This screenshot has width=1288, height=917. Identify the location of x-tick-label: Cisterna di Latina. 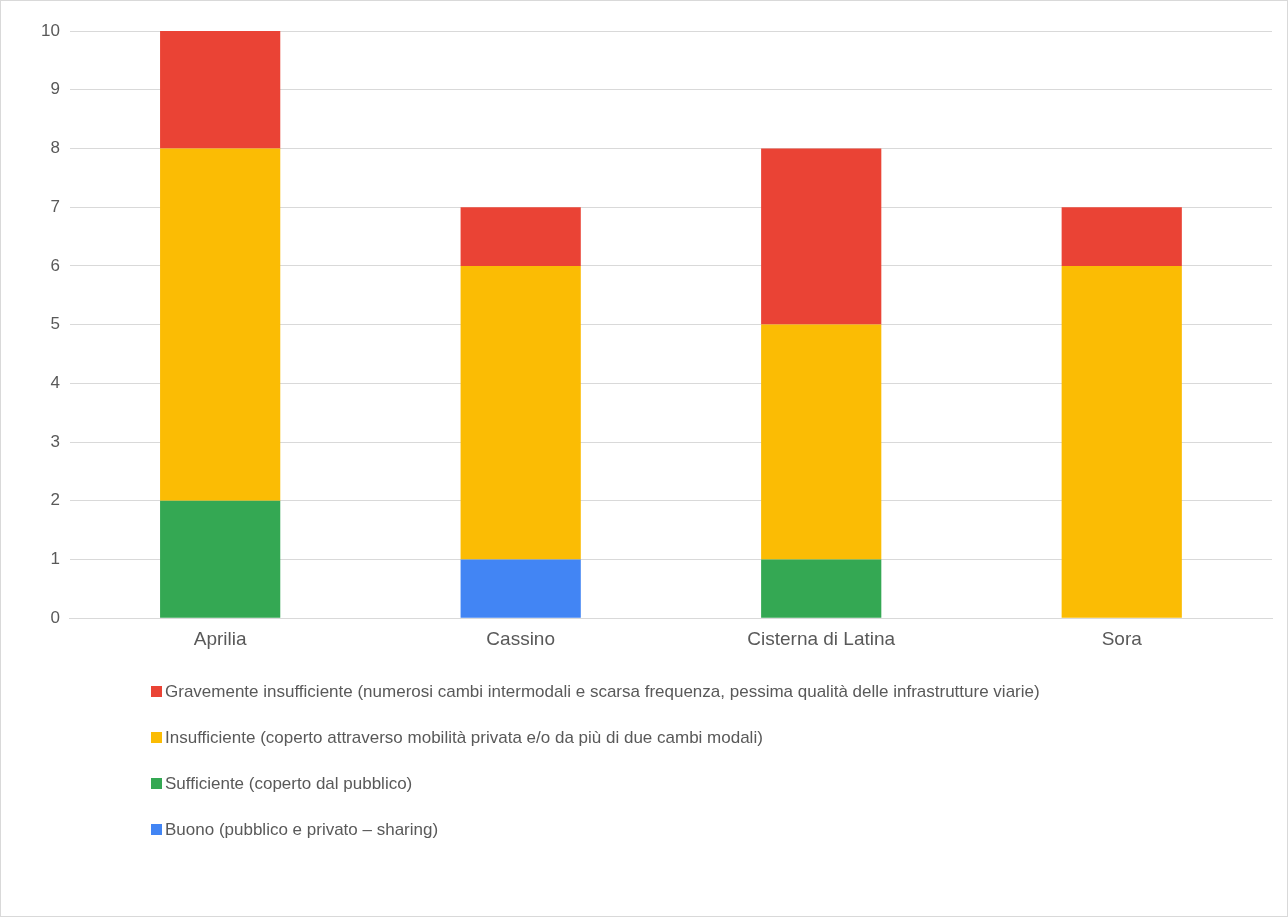
(821, 638).